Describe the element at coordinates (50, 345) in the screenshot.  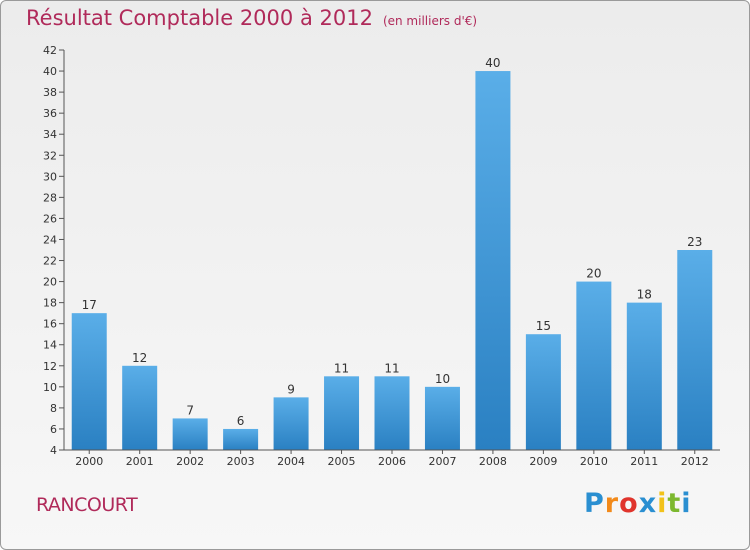
I see `y-tick-label: 14` at that location.